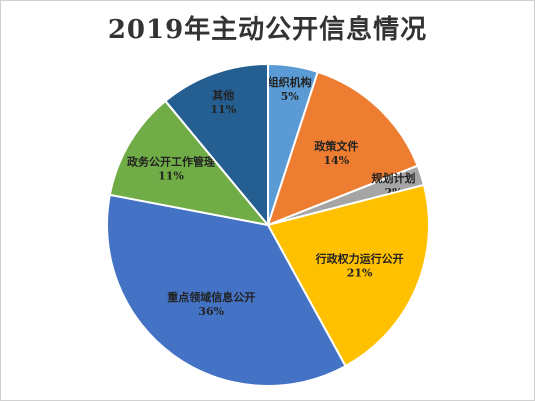 This screenshot has height=401, width=535. What do you see at coordinates (211, 297) in the screenshot?
I see `slice-category-label: 重点领域信息公开` at bounding box center [211, 297].